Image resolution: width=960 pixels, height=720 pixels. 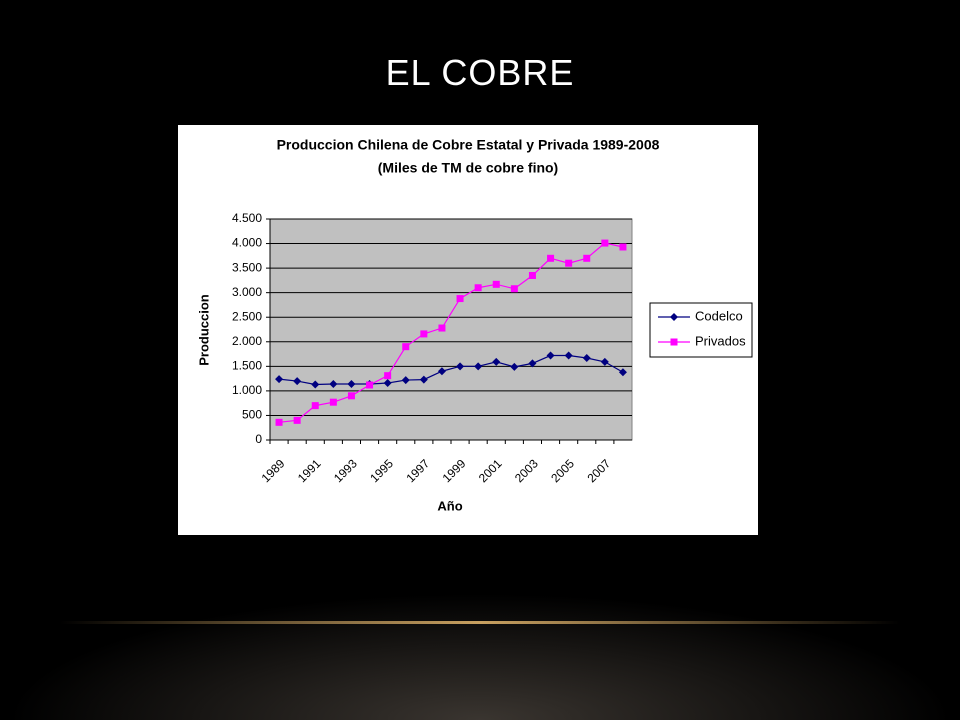 I want to click on legend, so click(x=701, y=330).